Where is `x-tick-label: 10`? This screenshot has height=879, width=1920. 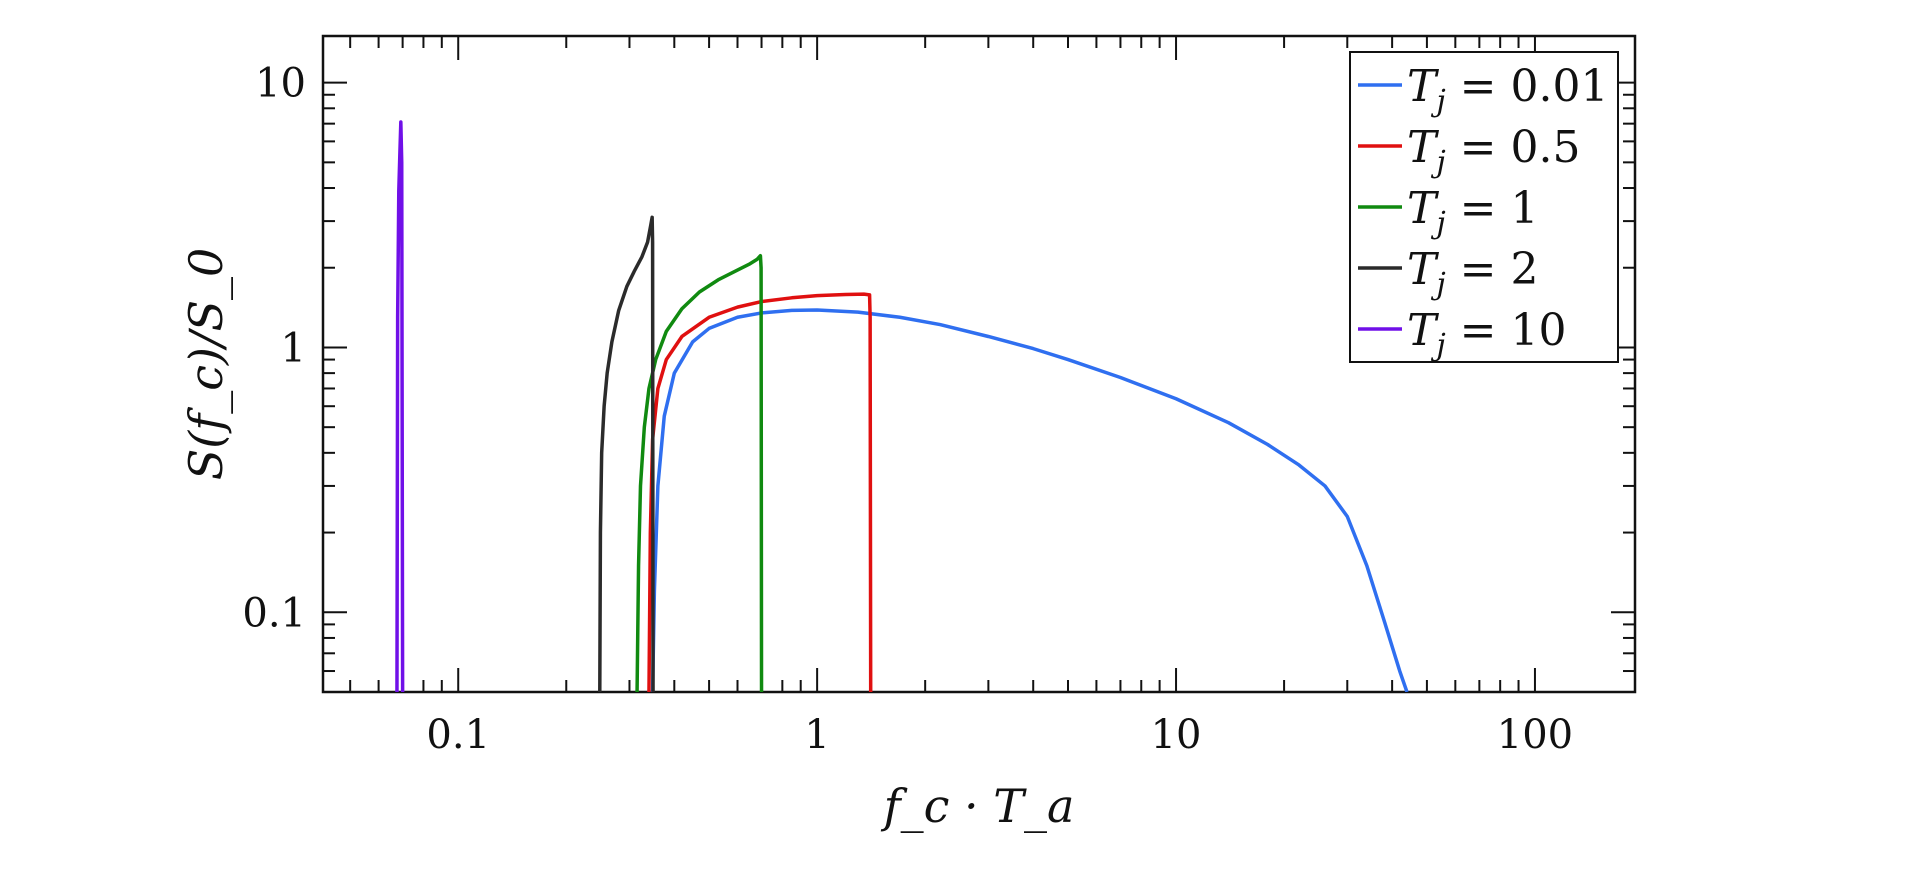
x-tick-label: 10 is located at coordinates (1176, 735).